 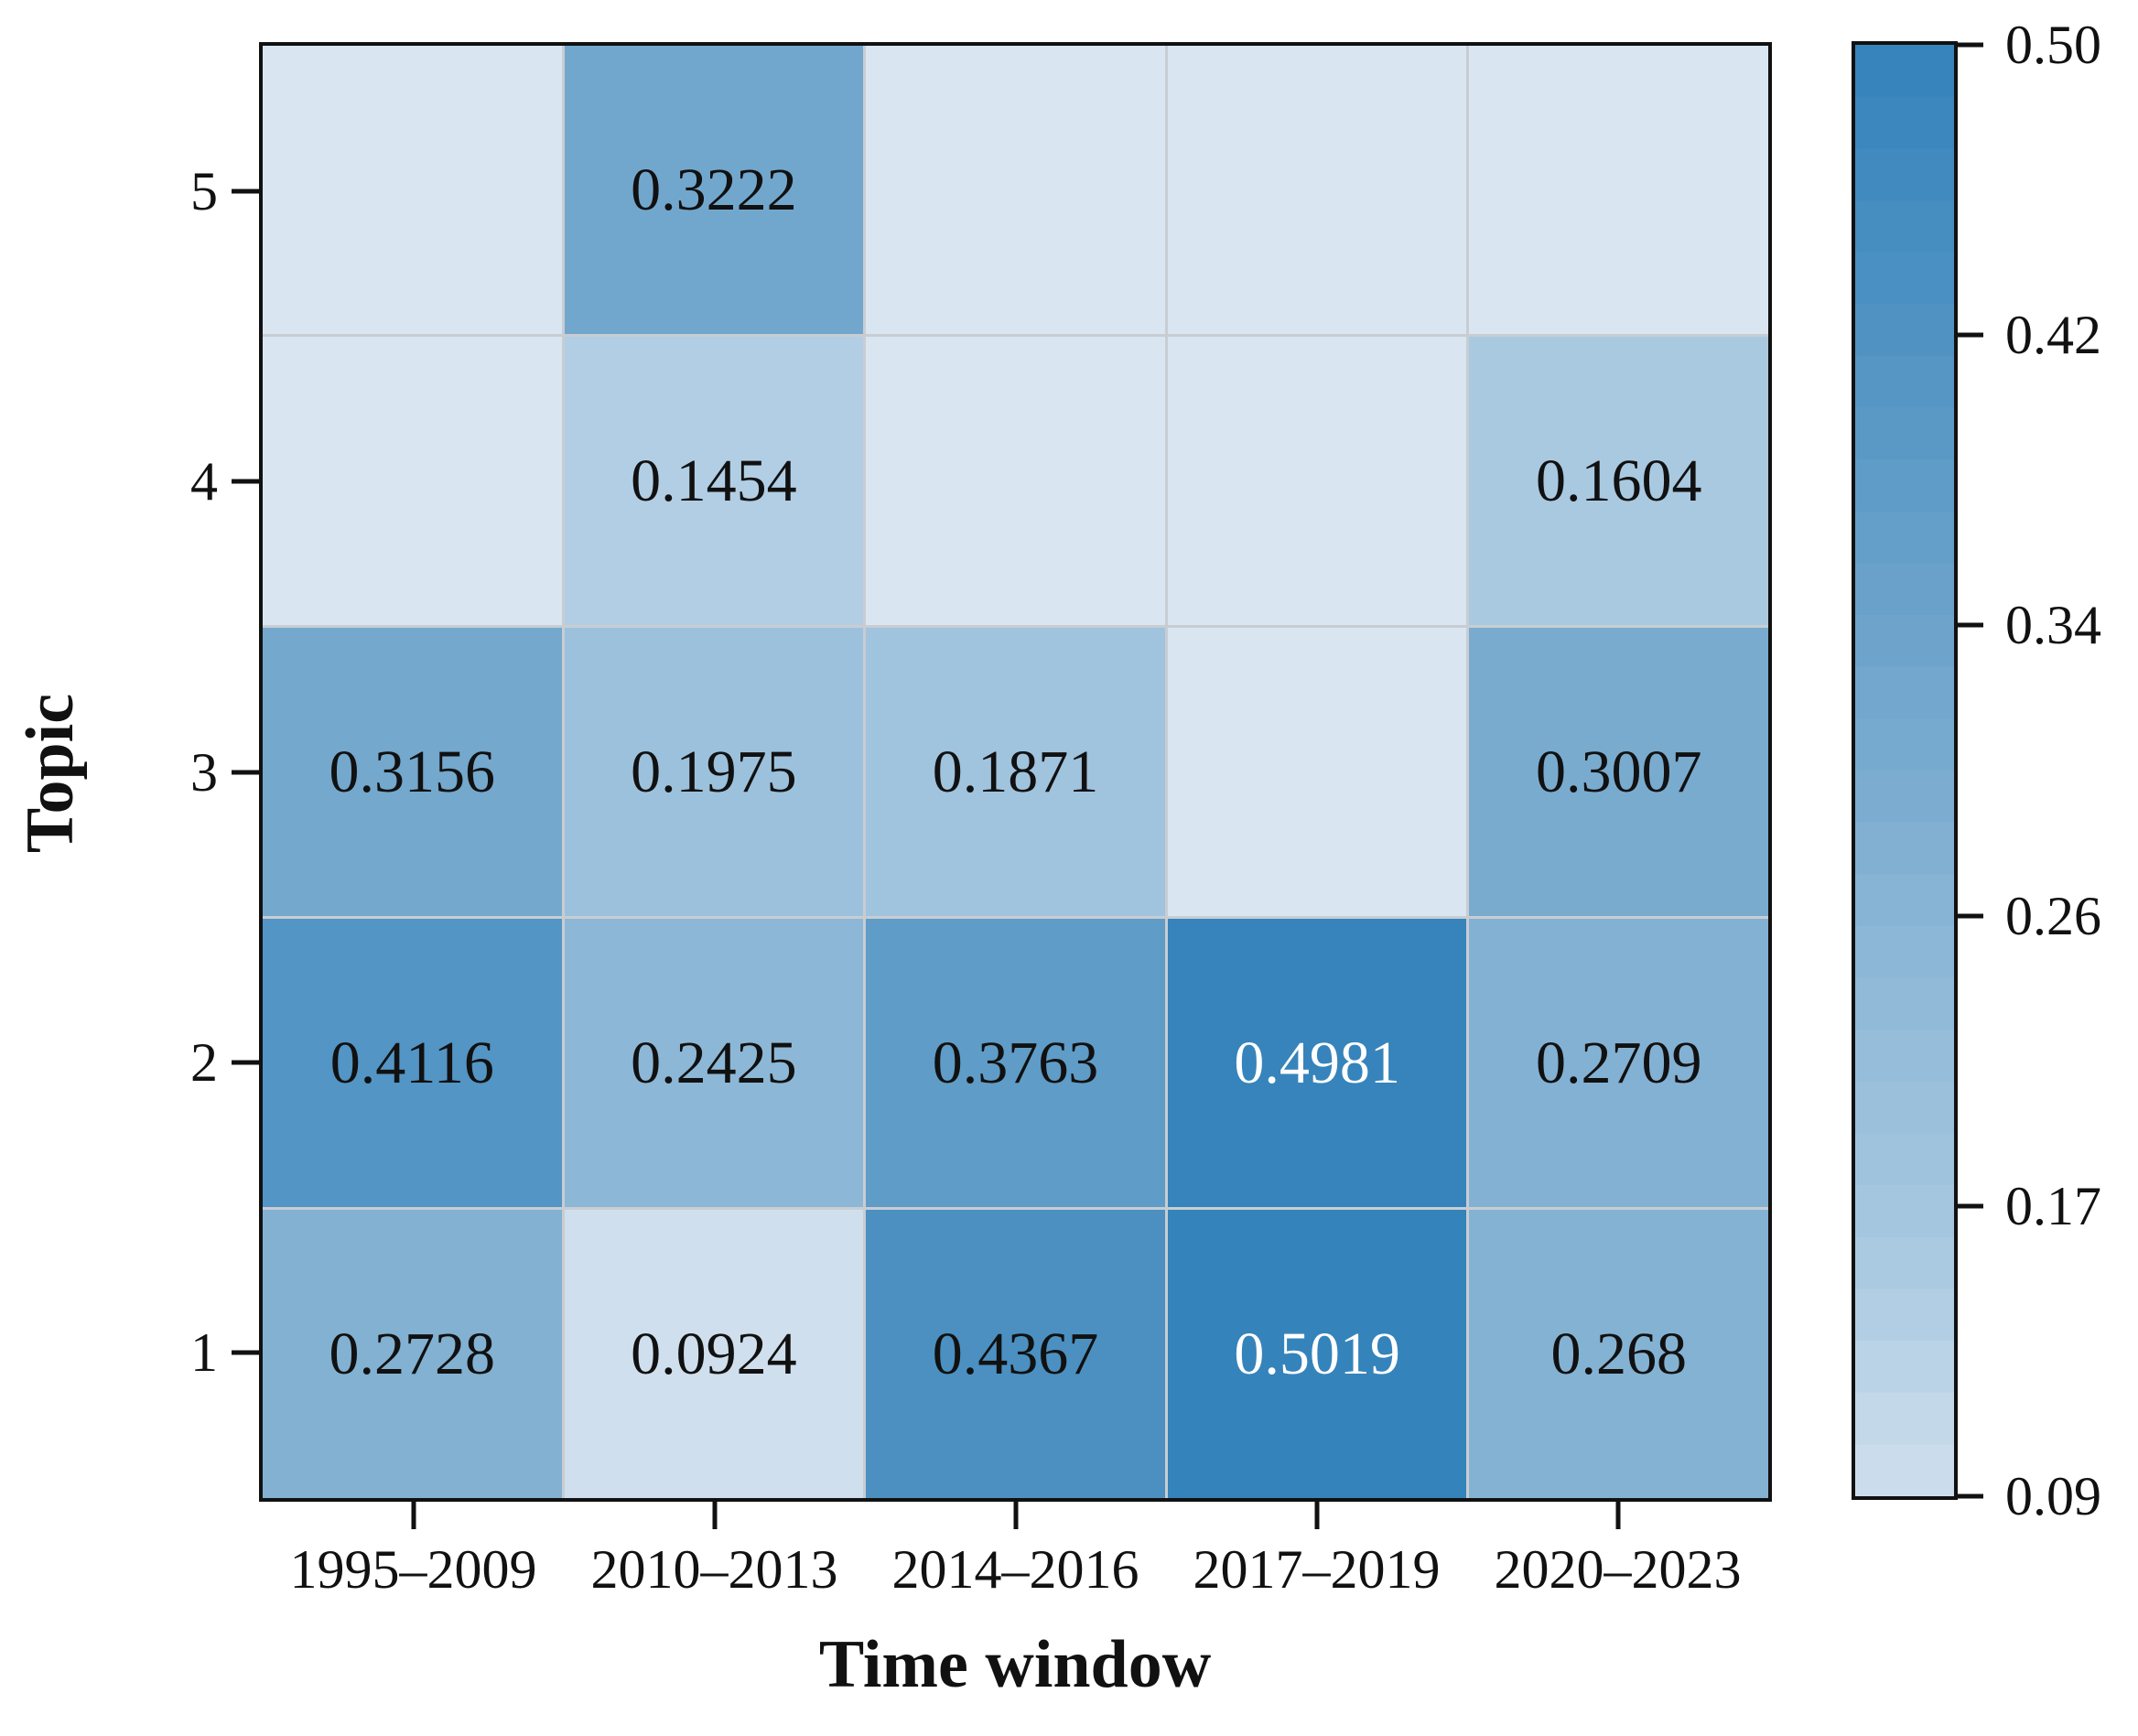 What do you see at coordinates (1971, 335) in the screenshot?
I see `colorbar-tick-mark-0.42` at bounding box center [1971, 335].